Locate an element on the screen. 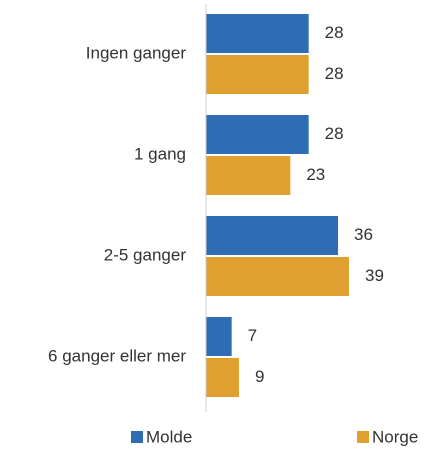  value-label: 7 is located at coordinates (252, 335).